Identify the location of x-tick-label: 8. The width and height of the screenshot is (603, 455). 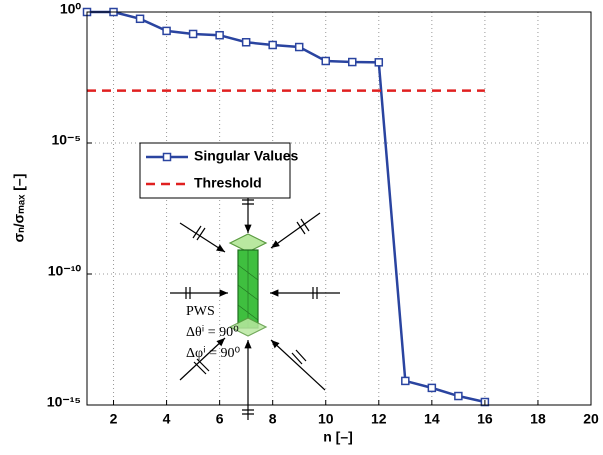
(273, 419).